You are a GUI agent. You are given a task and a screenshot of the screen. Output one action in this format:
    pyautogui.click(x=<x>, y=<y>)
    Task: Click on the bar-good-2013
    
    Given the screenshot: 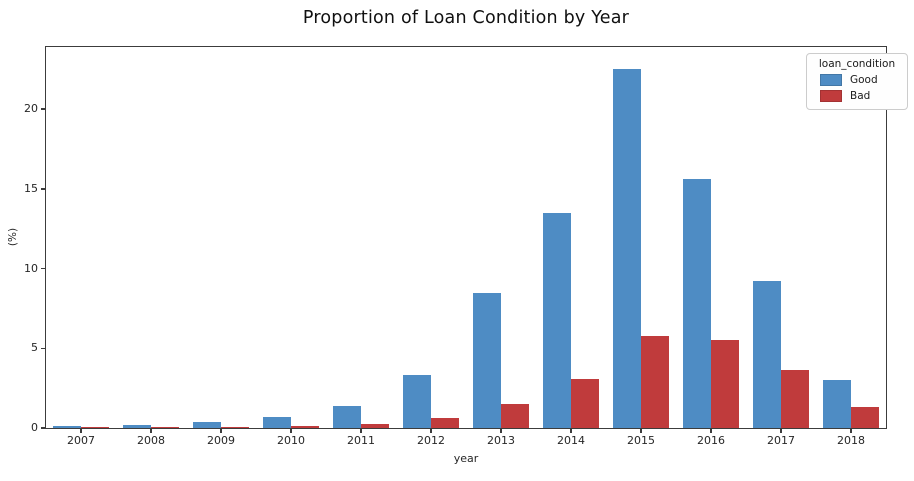 What is the action you would take?
    pyautogui.click(x=487, y=360)
    